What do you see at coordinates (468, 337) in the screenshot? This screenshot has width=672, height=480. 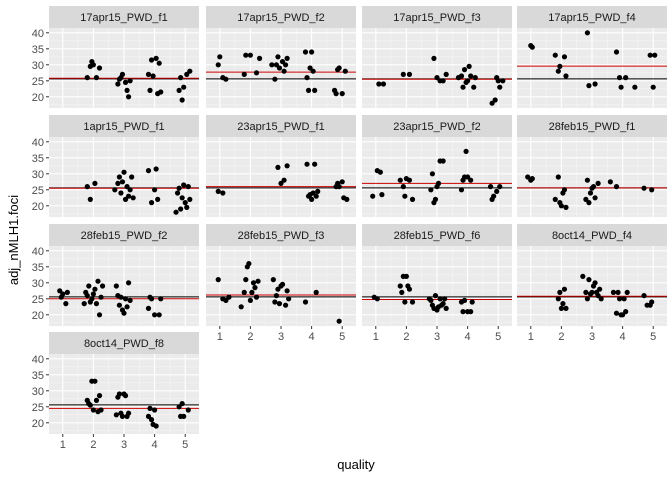 I see `x-tick-label: 4` at bounding box center [468, 337].